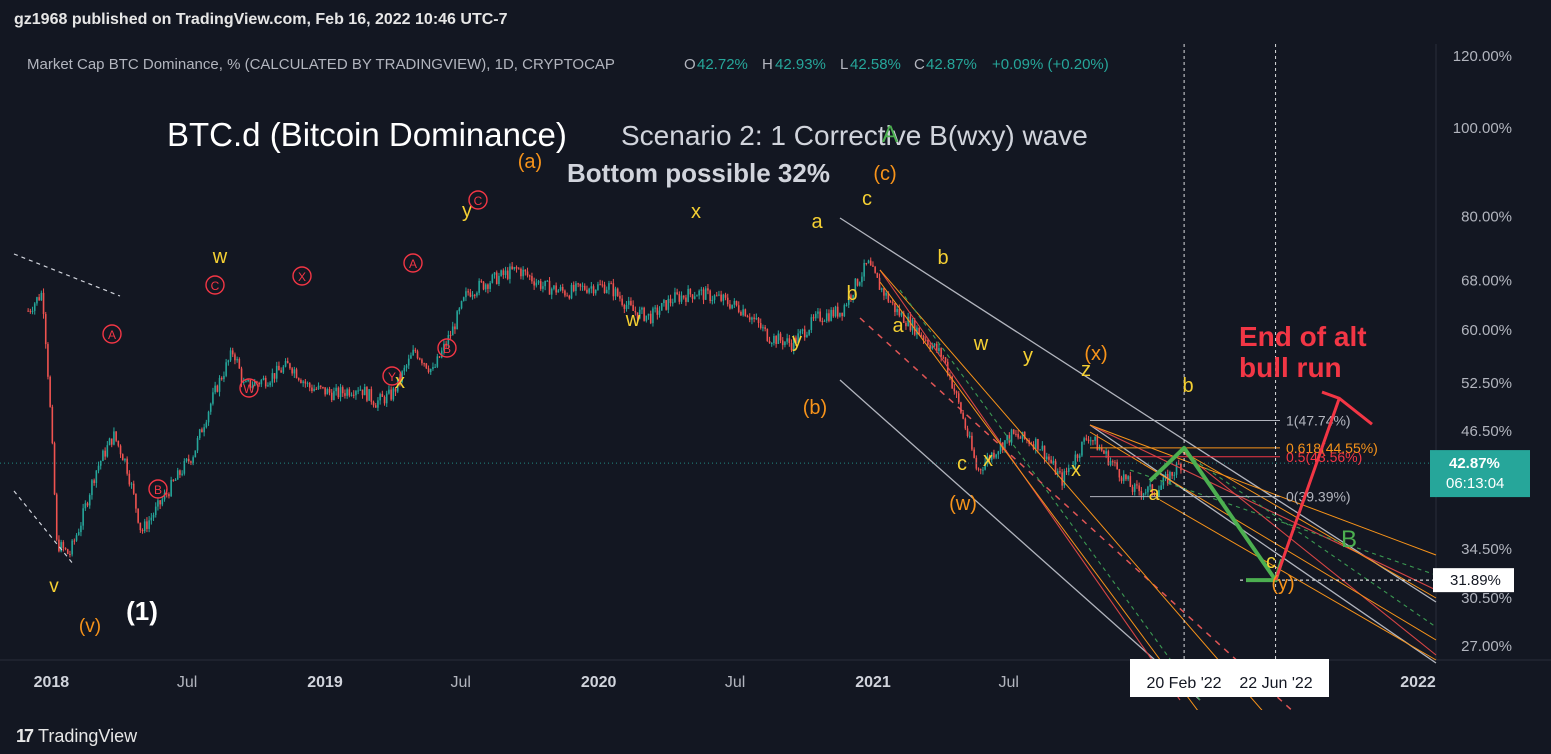  What do you see at coordinates (1486, 646) in the screenshot?
I see `y-tick-label: 27.00%` at bounding box center [1486, 646].